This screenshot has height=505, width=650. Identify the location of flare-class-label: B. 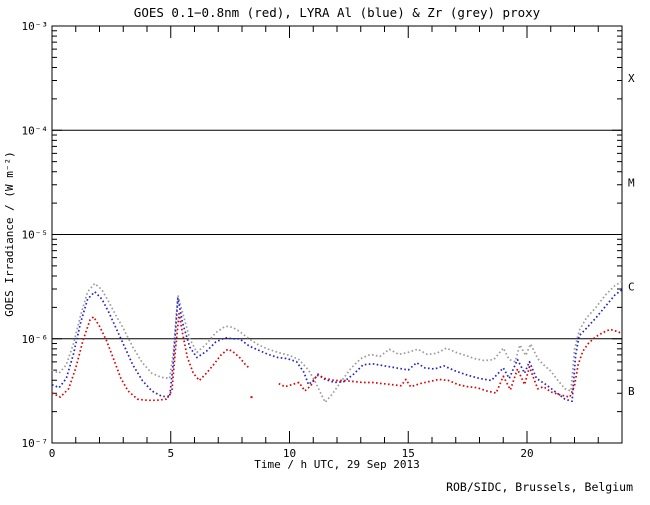
(631, 391).